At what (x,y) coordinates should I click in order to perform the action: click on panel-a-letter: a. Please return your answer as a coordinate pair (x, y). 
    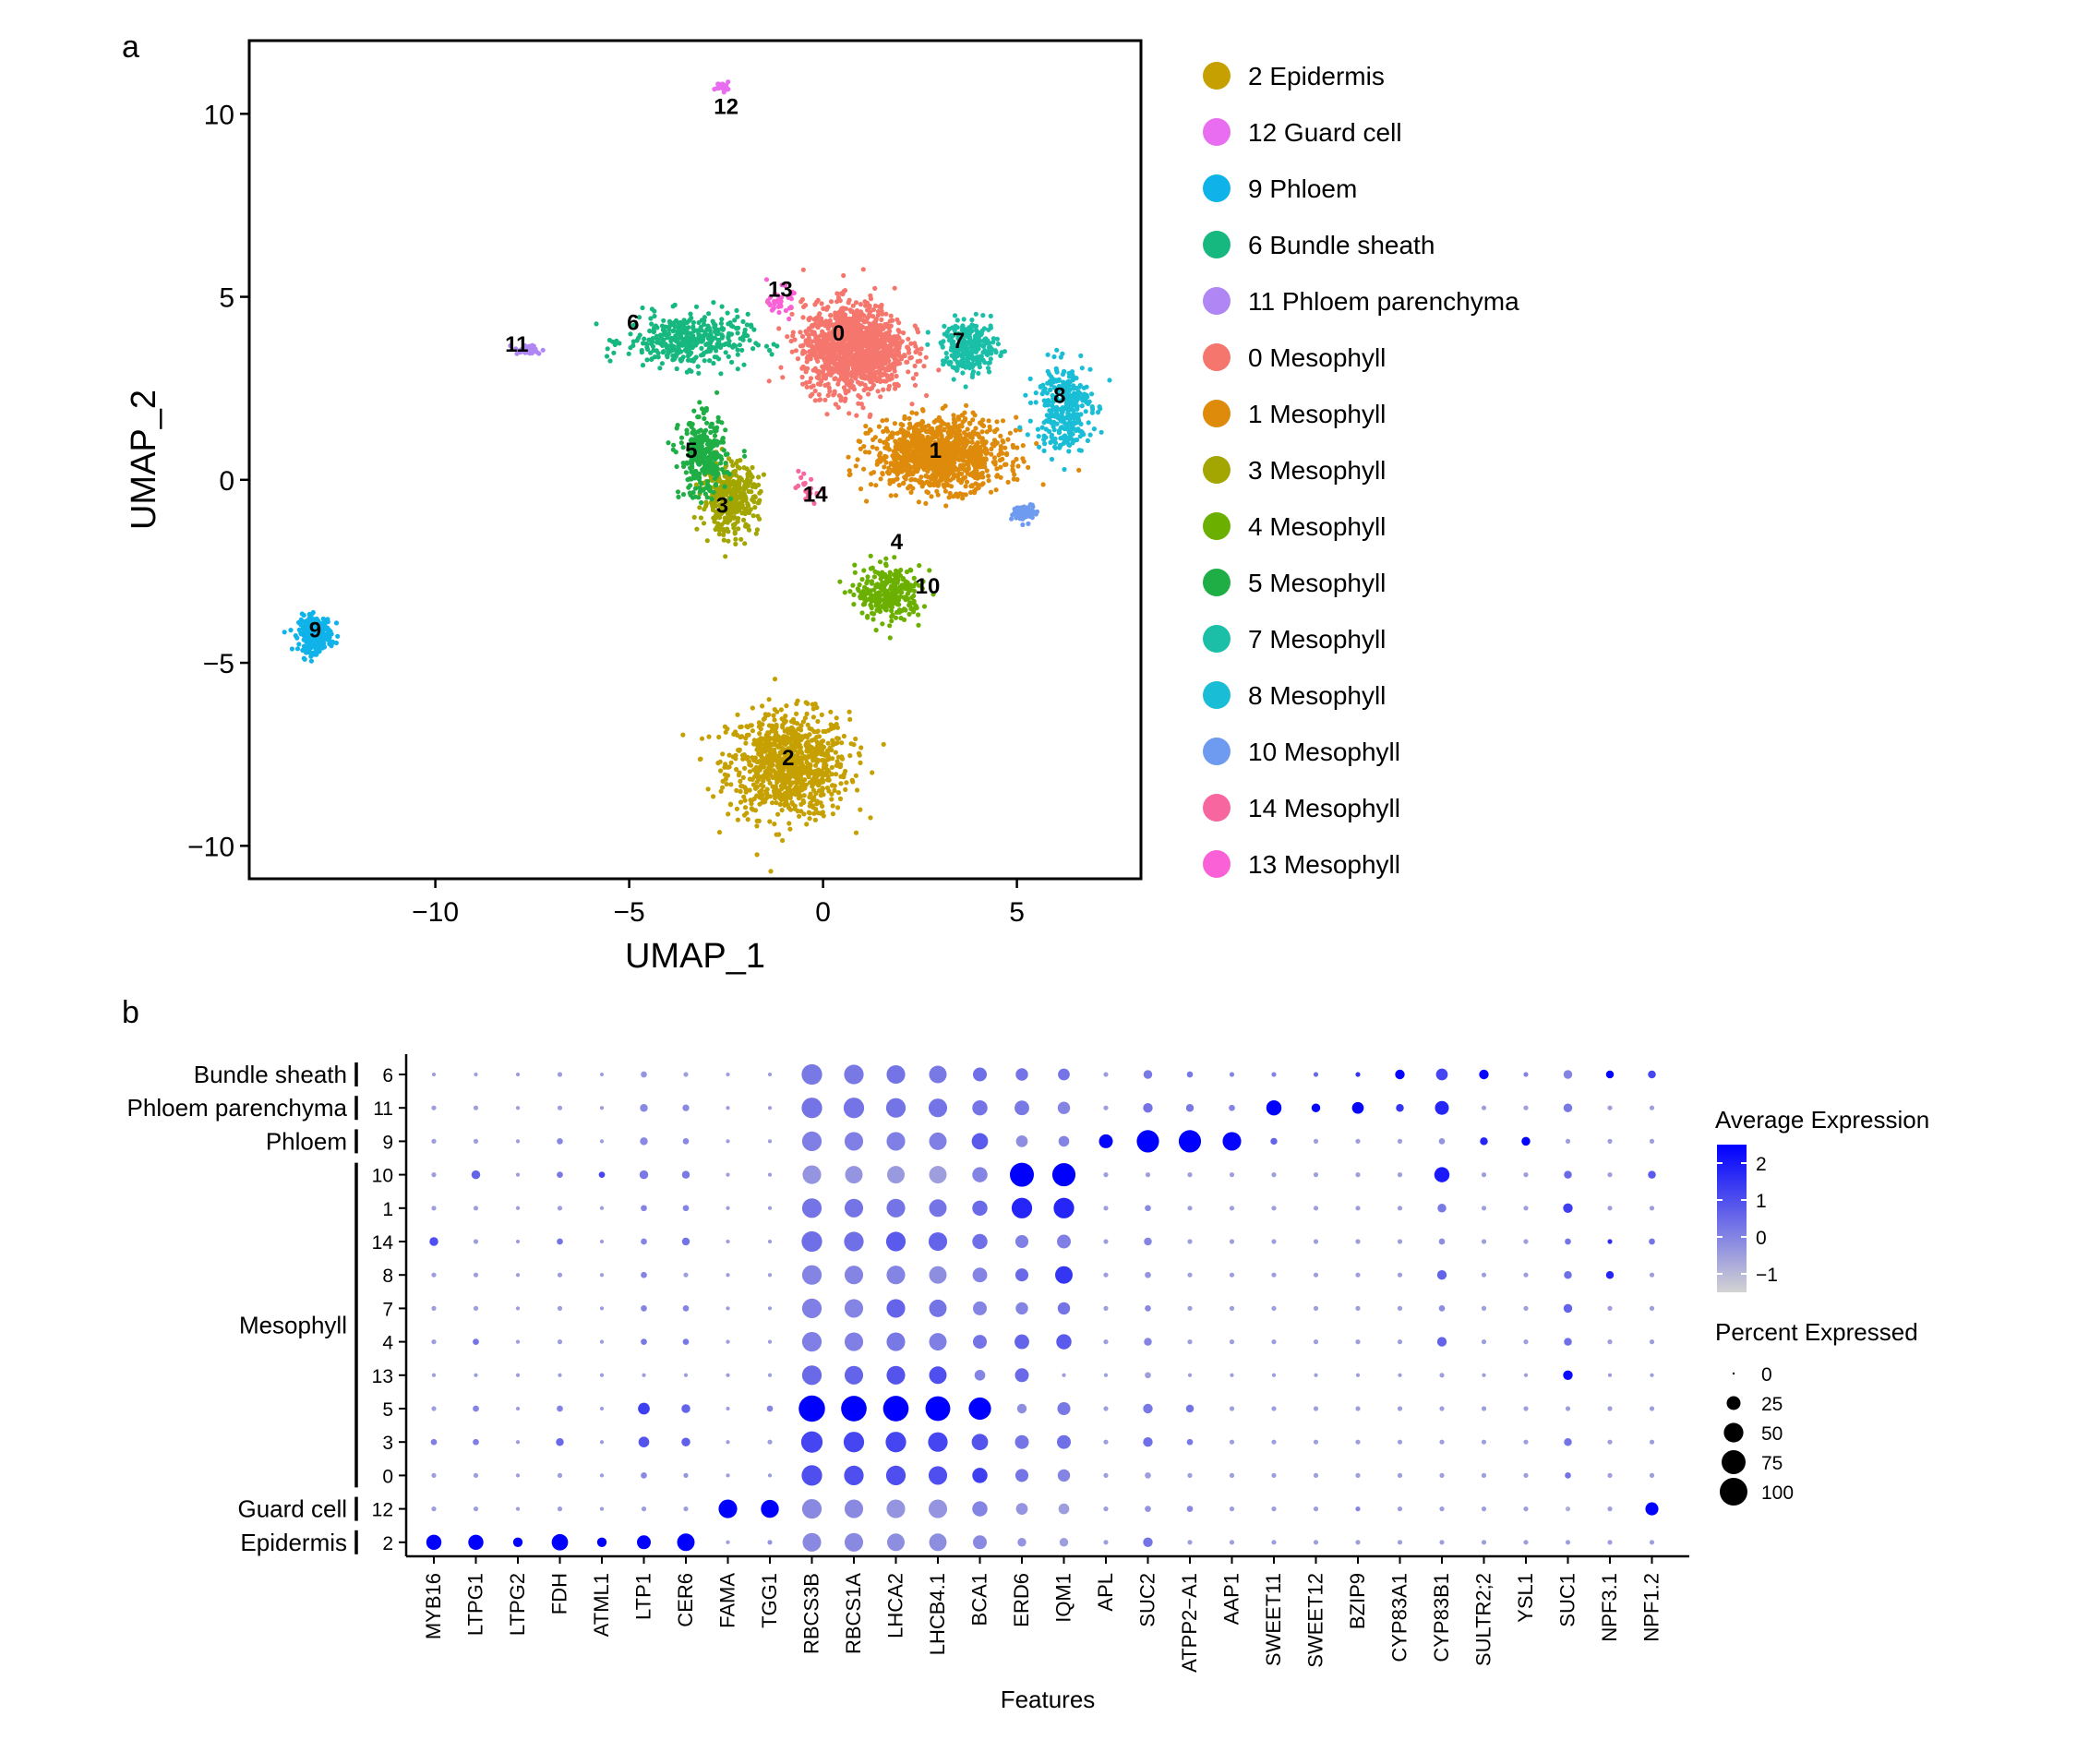
    Looking at the image, I should click on (131, 47).